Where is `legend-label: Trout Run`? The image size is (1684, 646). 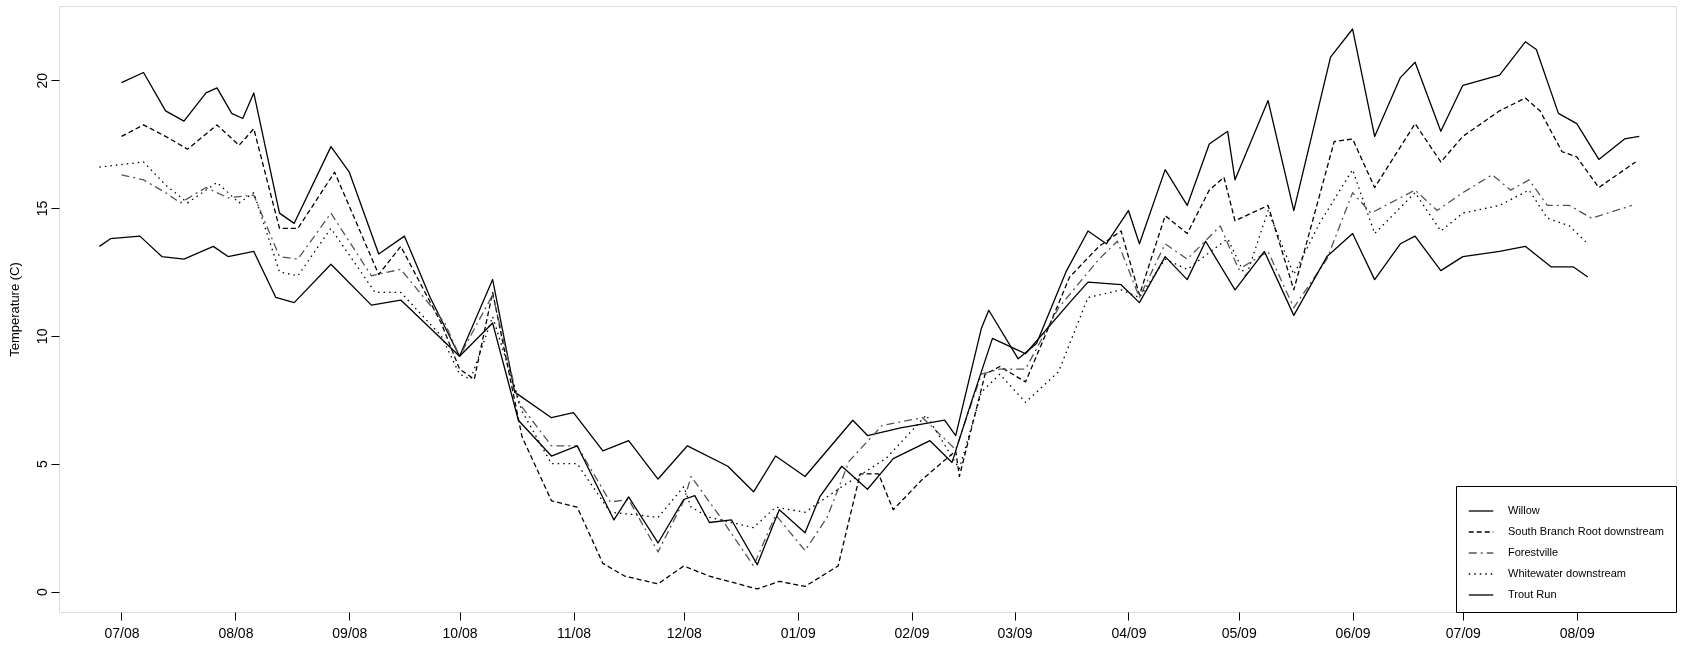 legend-label: Trout Run is located at coordinates (1532, 594).